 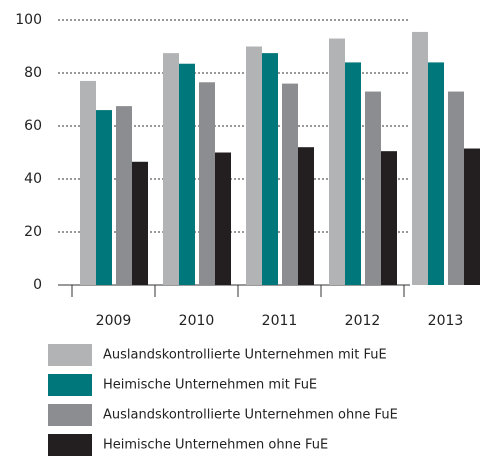 I want to click on x-tick-label: 2011, so click(x=280, y=321).